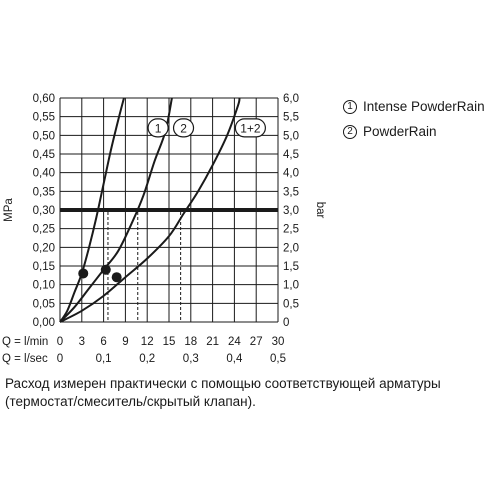 Image resolution: width=500 pixels, height=500 pixels. Describe the element at coordinates (147, 359) in the screenshot. I see `x-tick-label-lsec: 0,2` at that location.